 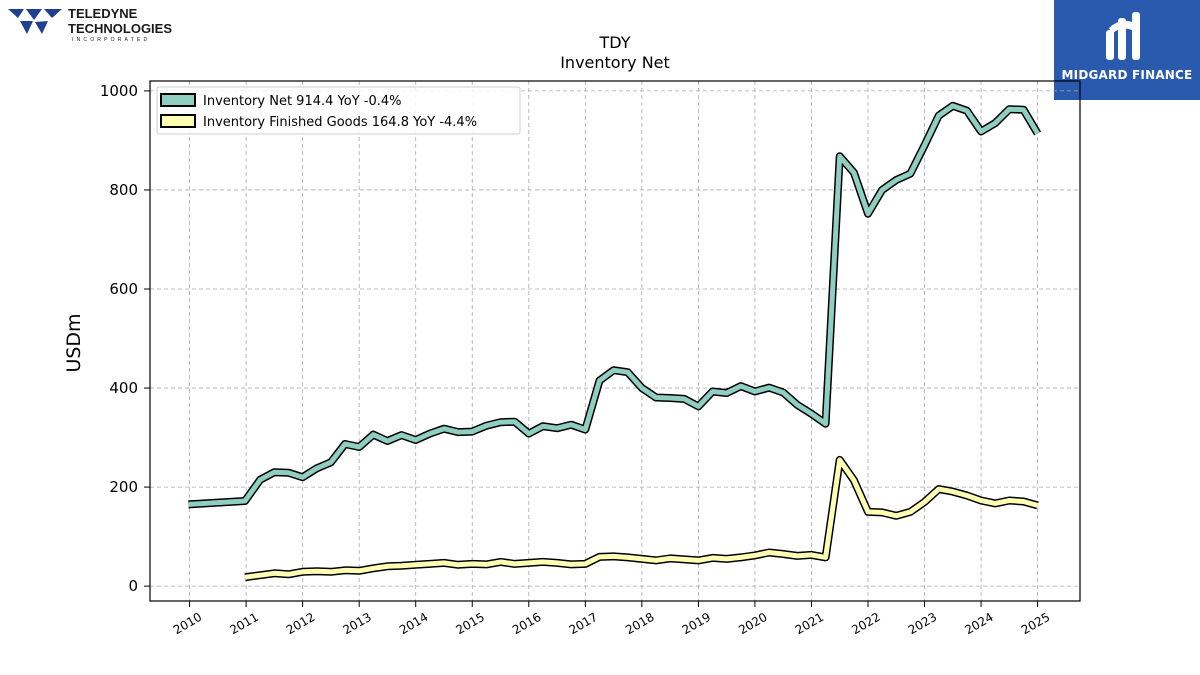 I want to click on x-tick-label: 2020, so click(x=752, y=623).